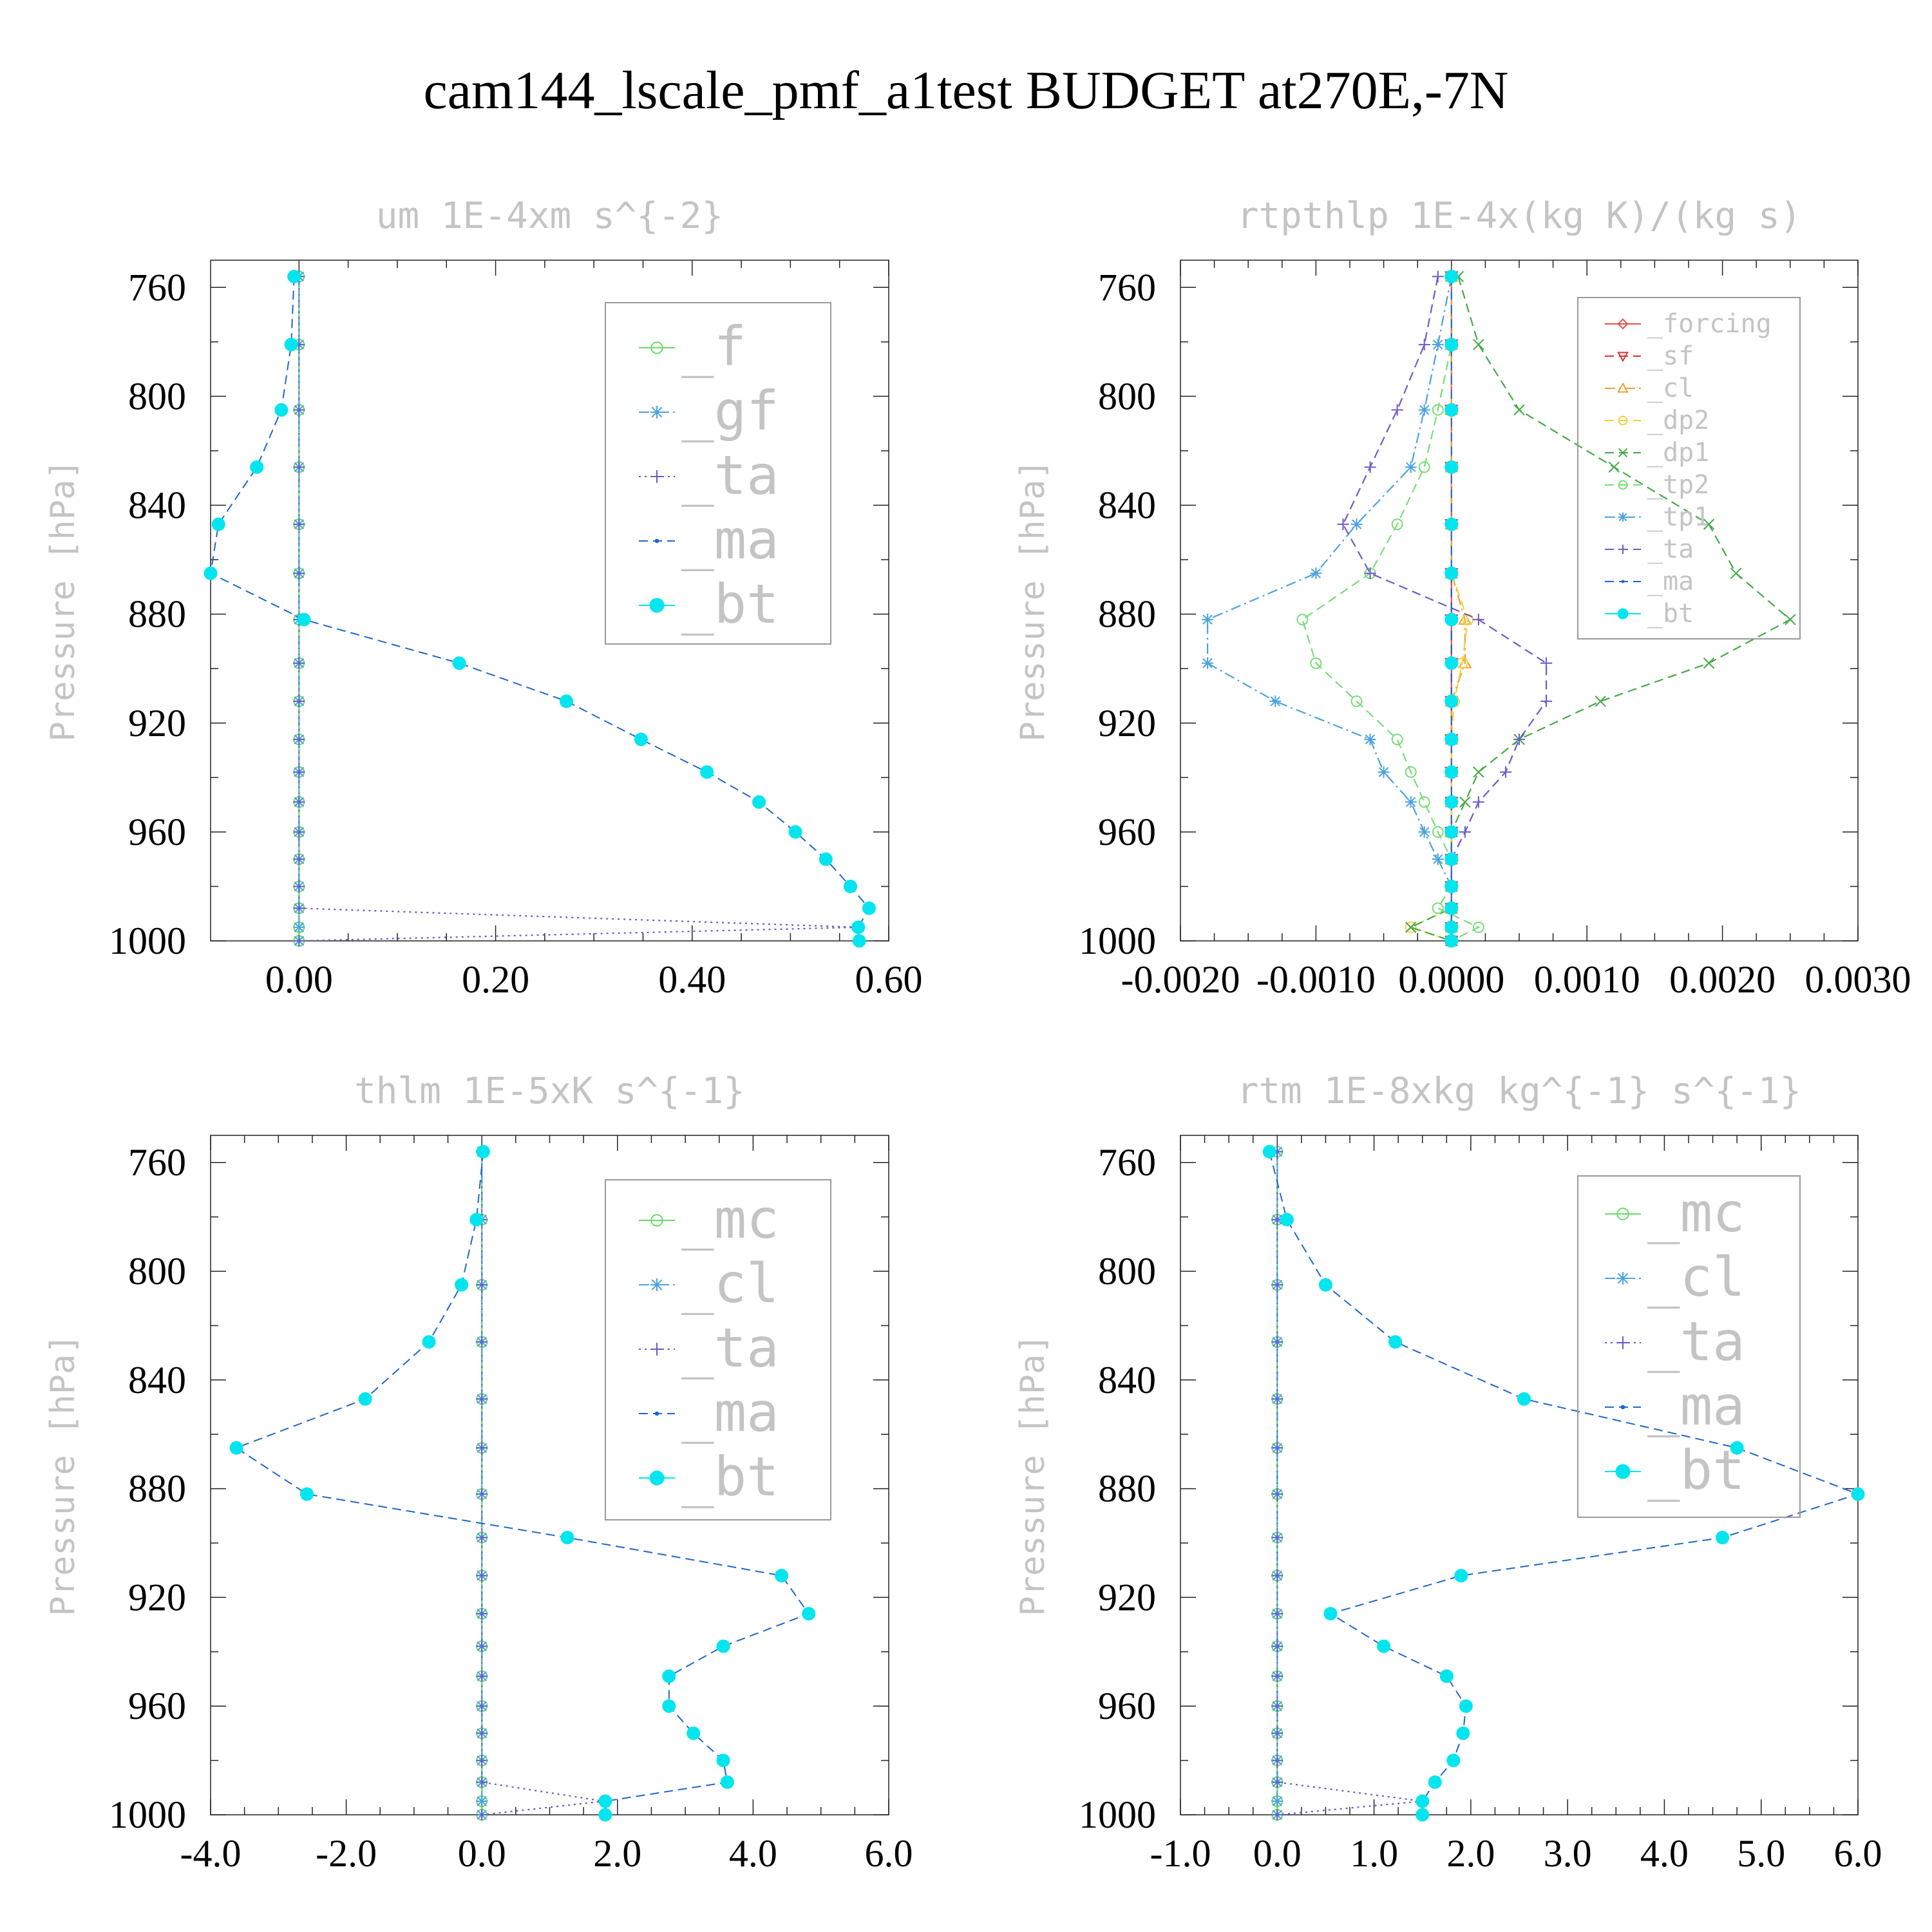 Image resolution: width=1932 pixels, height=1932 pixels. I want to click on x-tick-label: -4.0, so click(211, 1853).